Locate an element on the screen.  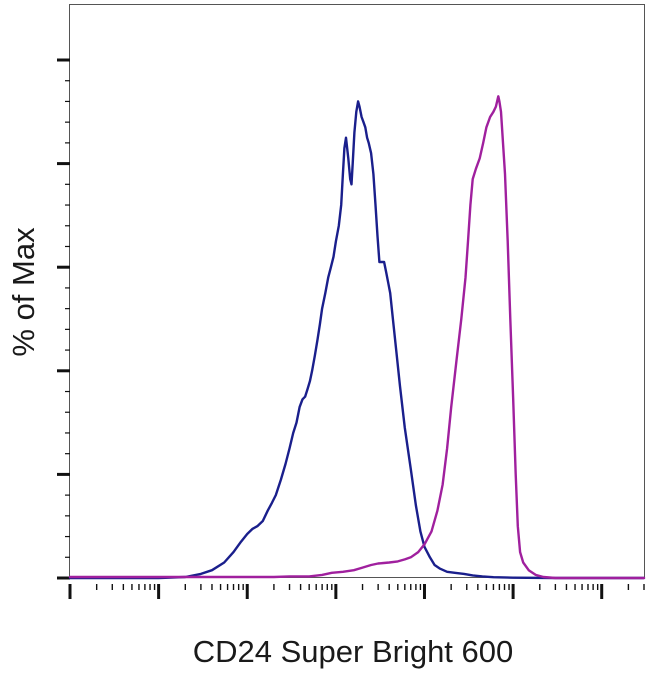
y-axis-ticks is located at coordinates (63, 319).